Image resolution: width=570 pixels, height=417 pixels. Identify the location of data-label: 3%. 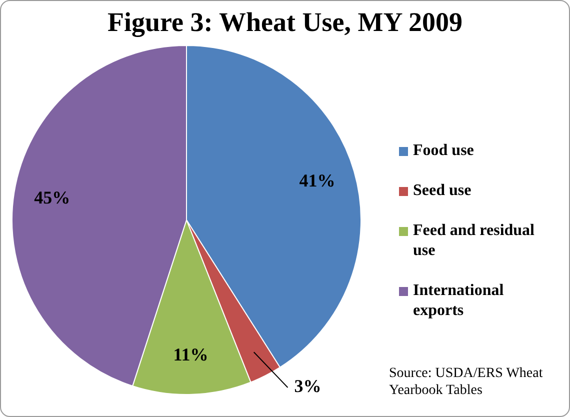
(308, 386).